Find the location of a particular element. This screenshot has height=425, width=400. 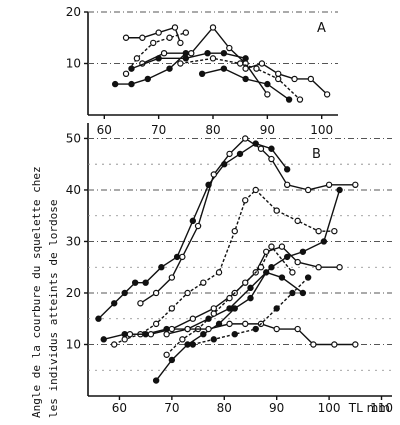

panel-b-ytick-label-30: 30 is located at coordinates (73, 241).